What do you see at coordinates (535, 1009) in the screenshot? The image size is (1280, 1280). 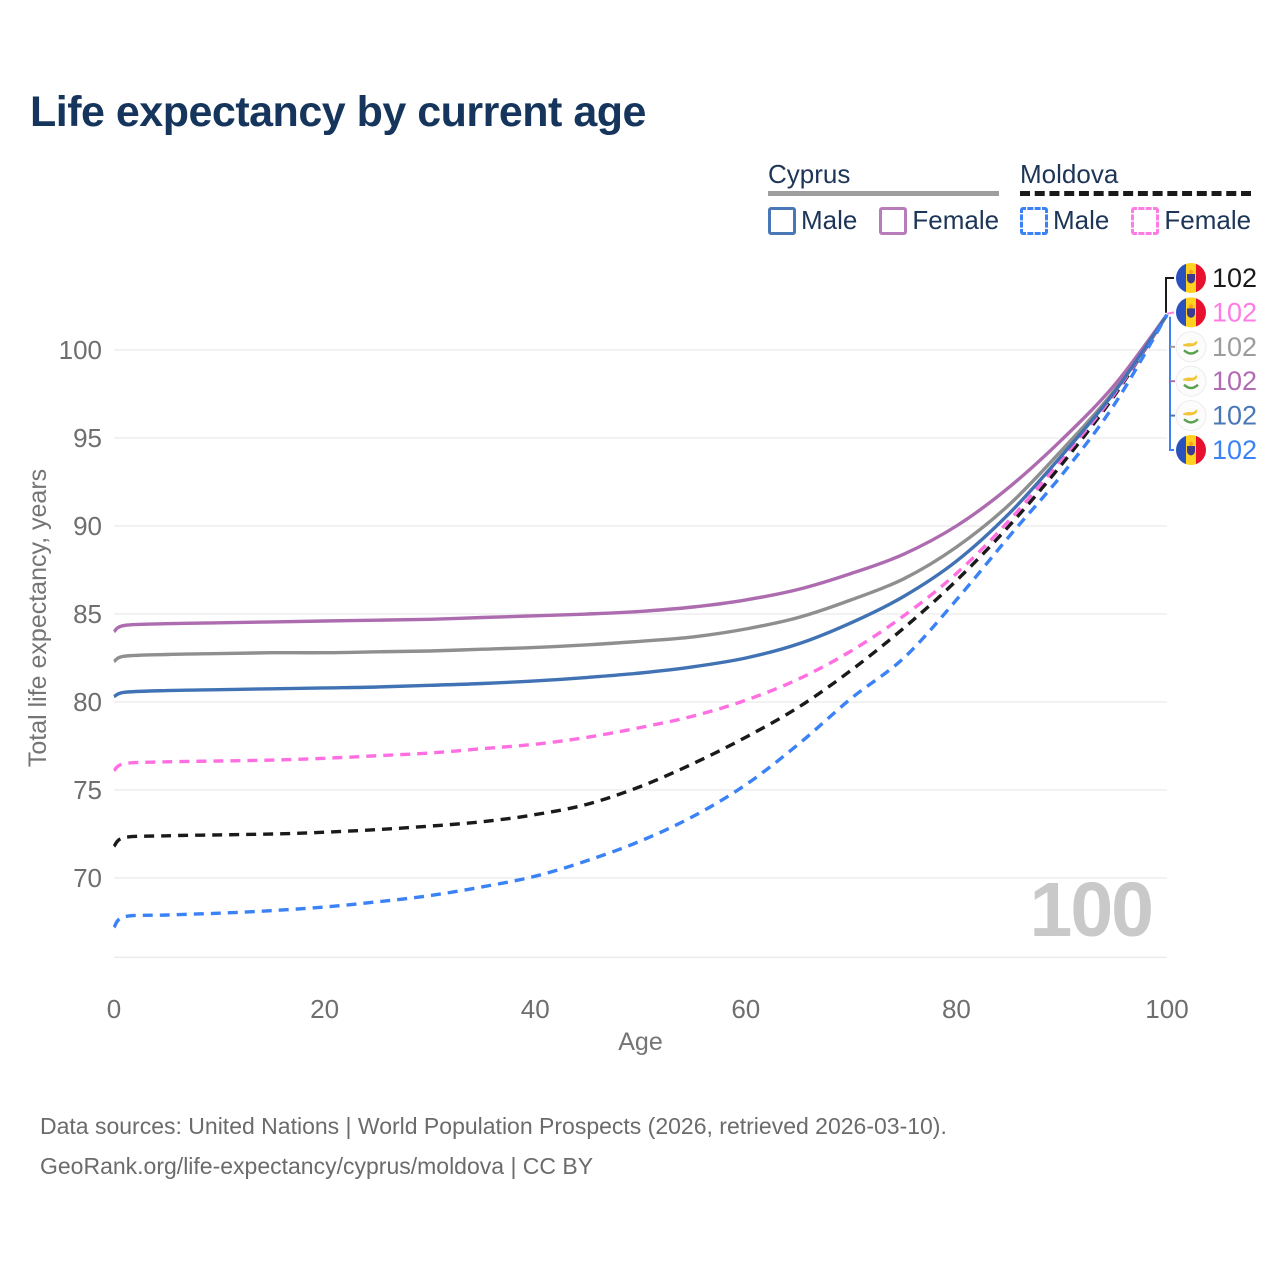 I see `x-tick-label-40: 40` at bounding box center [535, 1009].